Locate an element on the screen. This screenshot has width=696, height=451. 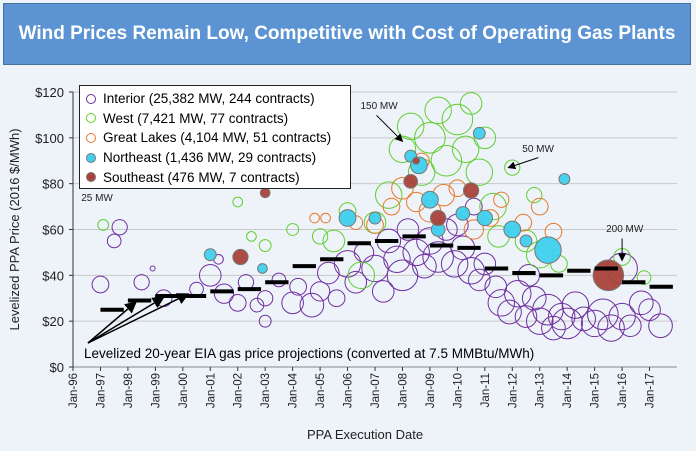
x-tick-label: Jan-08 is located at coordinates (403, 390).